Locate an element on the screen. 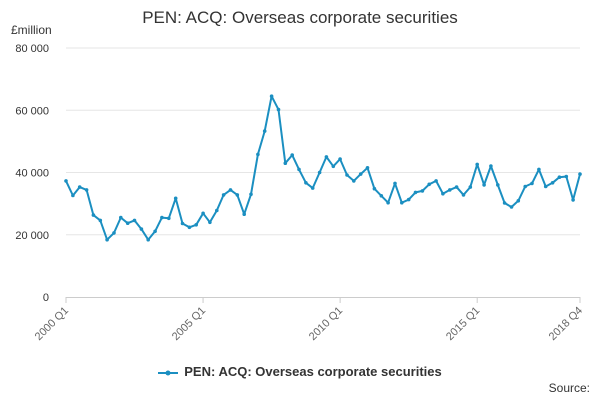  x-tick-label: 2018 Q4 is located at coordinates (566, 324).